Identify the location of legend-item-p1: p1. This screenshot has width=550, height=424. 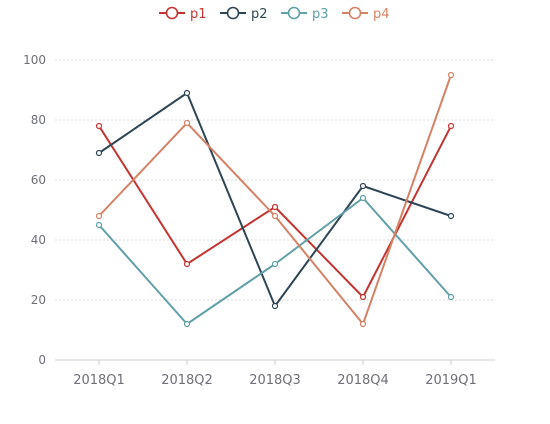
(183, 14).